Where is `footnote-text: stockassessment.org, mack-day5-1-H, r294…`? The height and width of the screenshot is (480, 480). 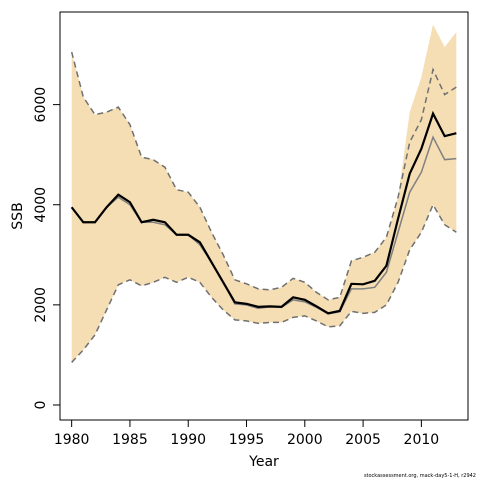 footnote-text: stockassessment.org, mack-day5-1-H, r294… is located at coordinates (420, 476).